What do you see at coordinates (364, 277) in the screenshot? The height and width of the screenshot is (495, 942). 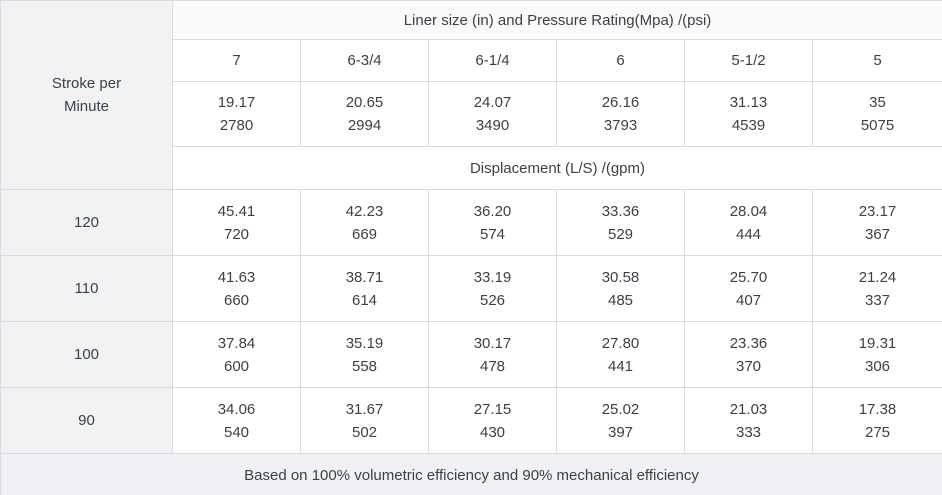 I see `displacement-lps: 38.71` at bounding box center [364, 277].